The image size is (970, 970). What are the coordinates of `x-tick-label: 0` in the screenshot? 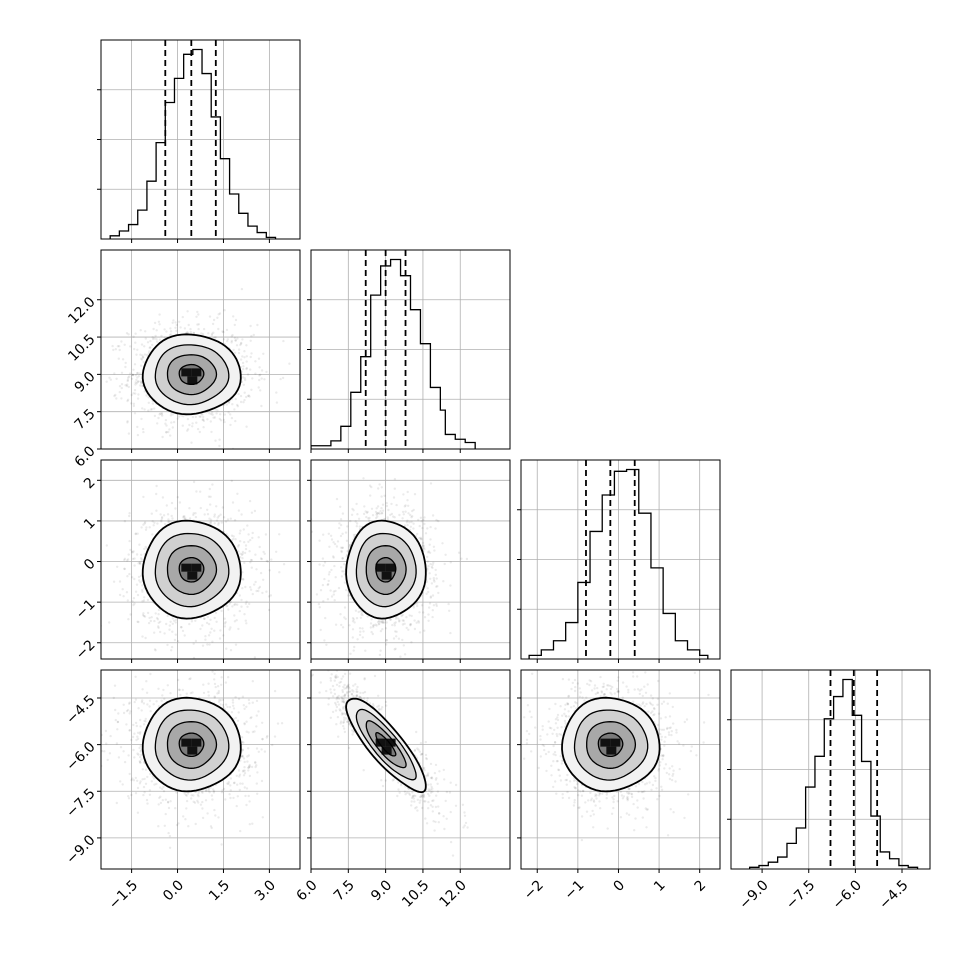 It's located at (619, 886).